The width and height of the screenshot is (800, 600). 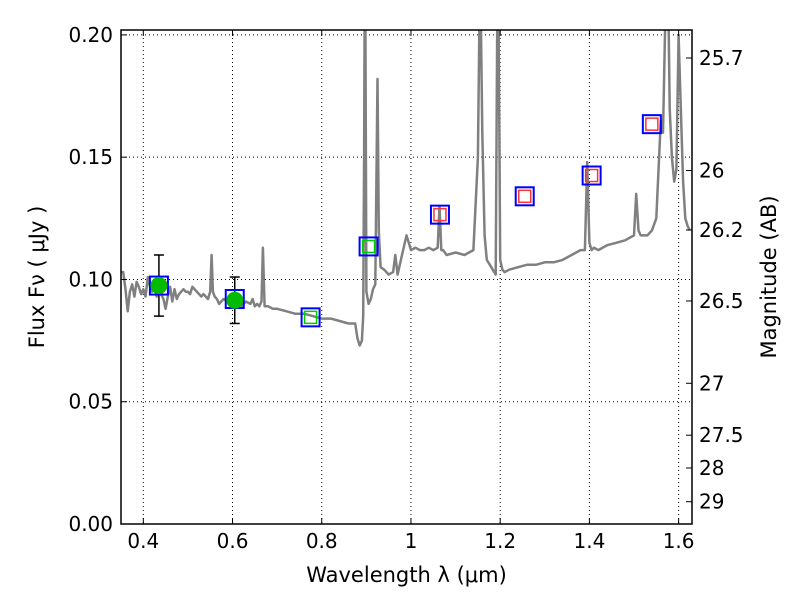 What do you see at coordinates (406, 575) in the screenshot?
I see `x-axis-title: Wavelength λ (μm)` at bounding box center [406, 575].